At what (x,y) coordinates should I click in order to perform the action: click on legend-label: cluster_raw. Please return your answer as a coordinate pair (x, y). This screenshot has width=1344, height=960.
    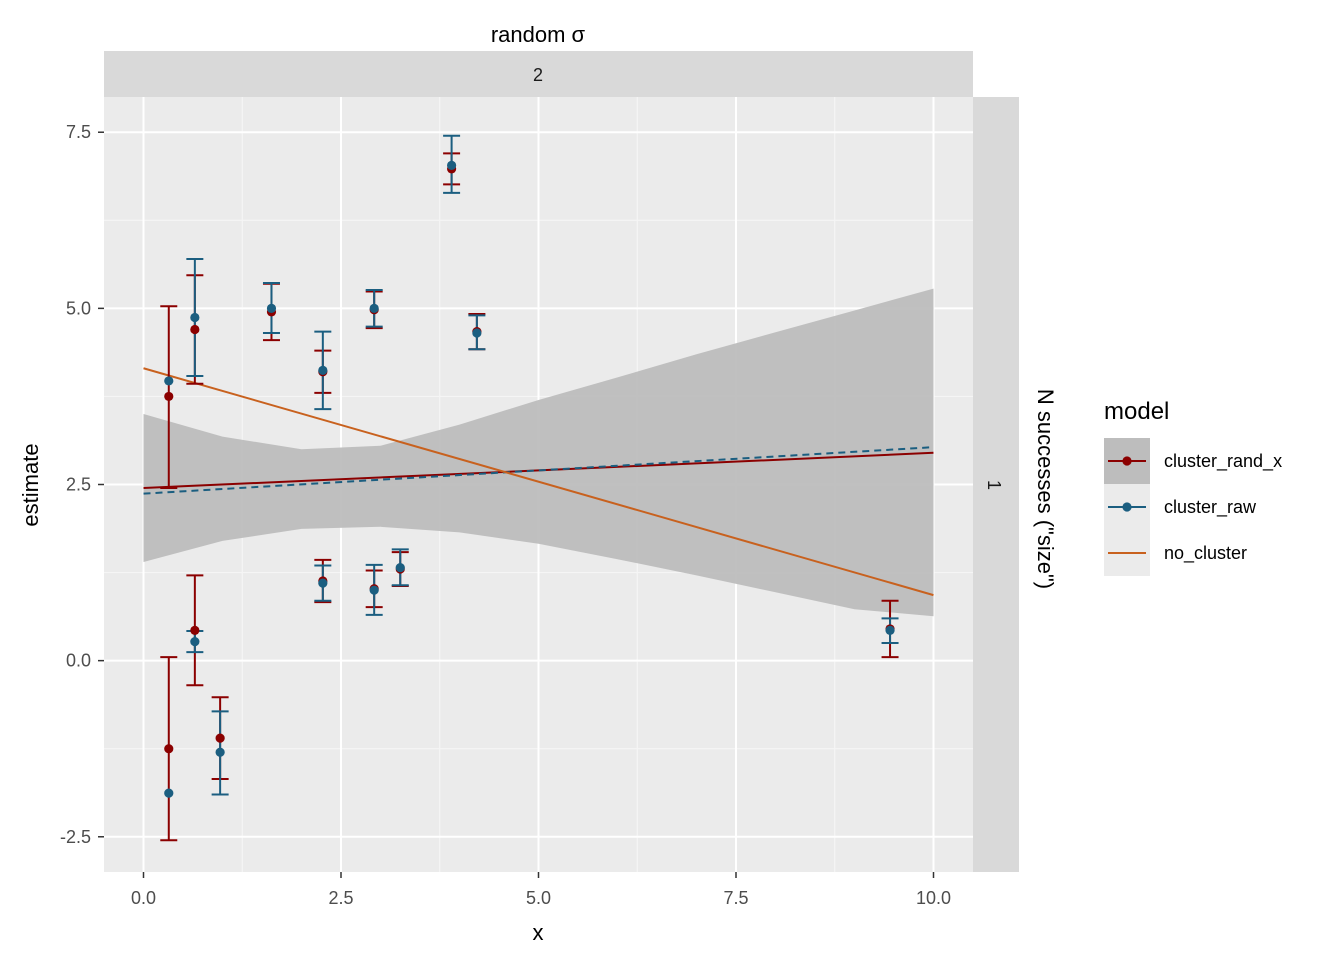
    Looking at the image, I should click on (1210, 507).